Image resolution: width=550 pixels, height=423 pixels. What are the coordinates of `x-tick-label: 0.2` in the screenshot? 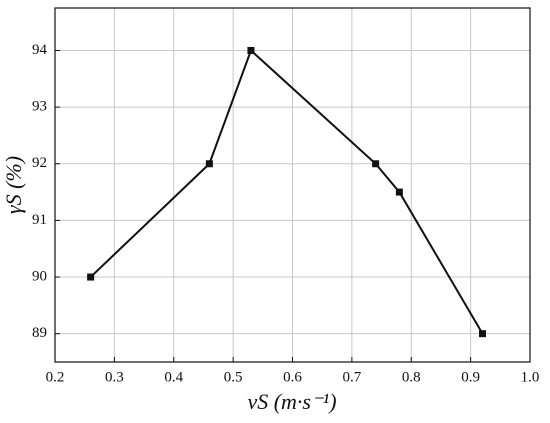 It's located at (55, 377).